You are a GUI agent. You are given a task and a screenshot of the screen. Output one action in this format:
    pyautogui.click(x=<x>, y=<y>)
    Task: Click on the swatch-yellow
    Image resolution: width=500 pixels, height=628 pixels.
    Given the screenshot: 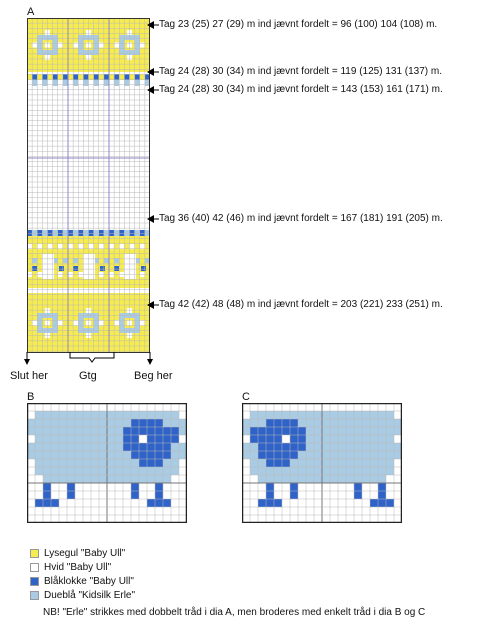 What is the action you would take?
    pyautogui.click(x=34, y=553)
    